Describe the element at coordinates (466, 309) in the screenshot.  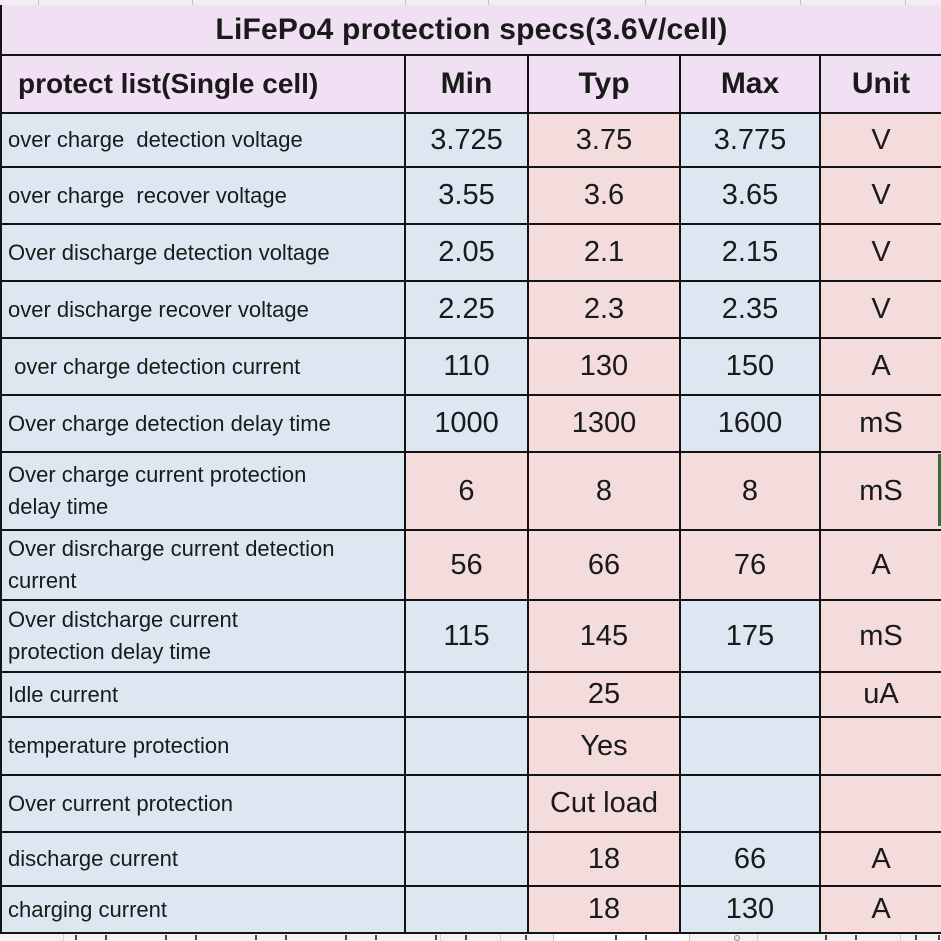
I see `min-value-cell: 2.25` at that location.